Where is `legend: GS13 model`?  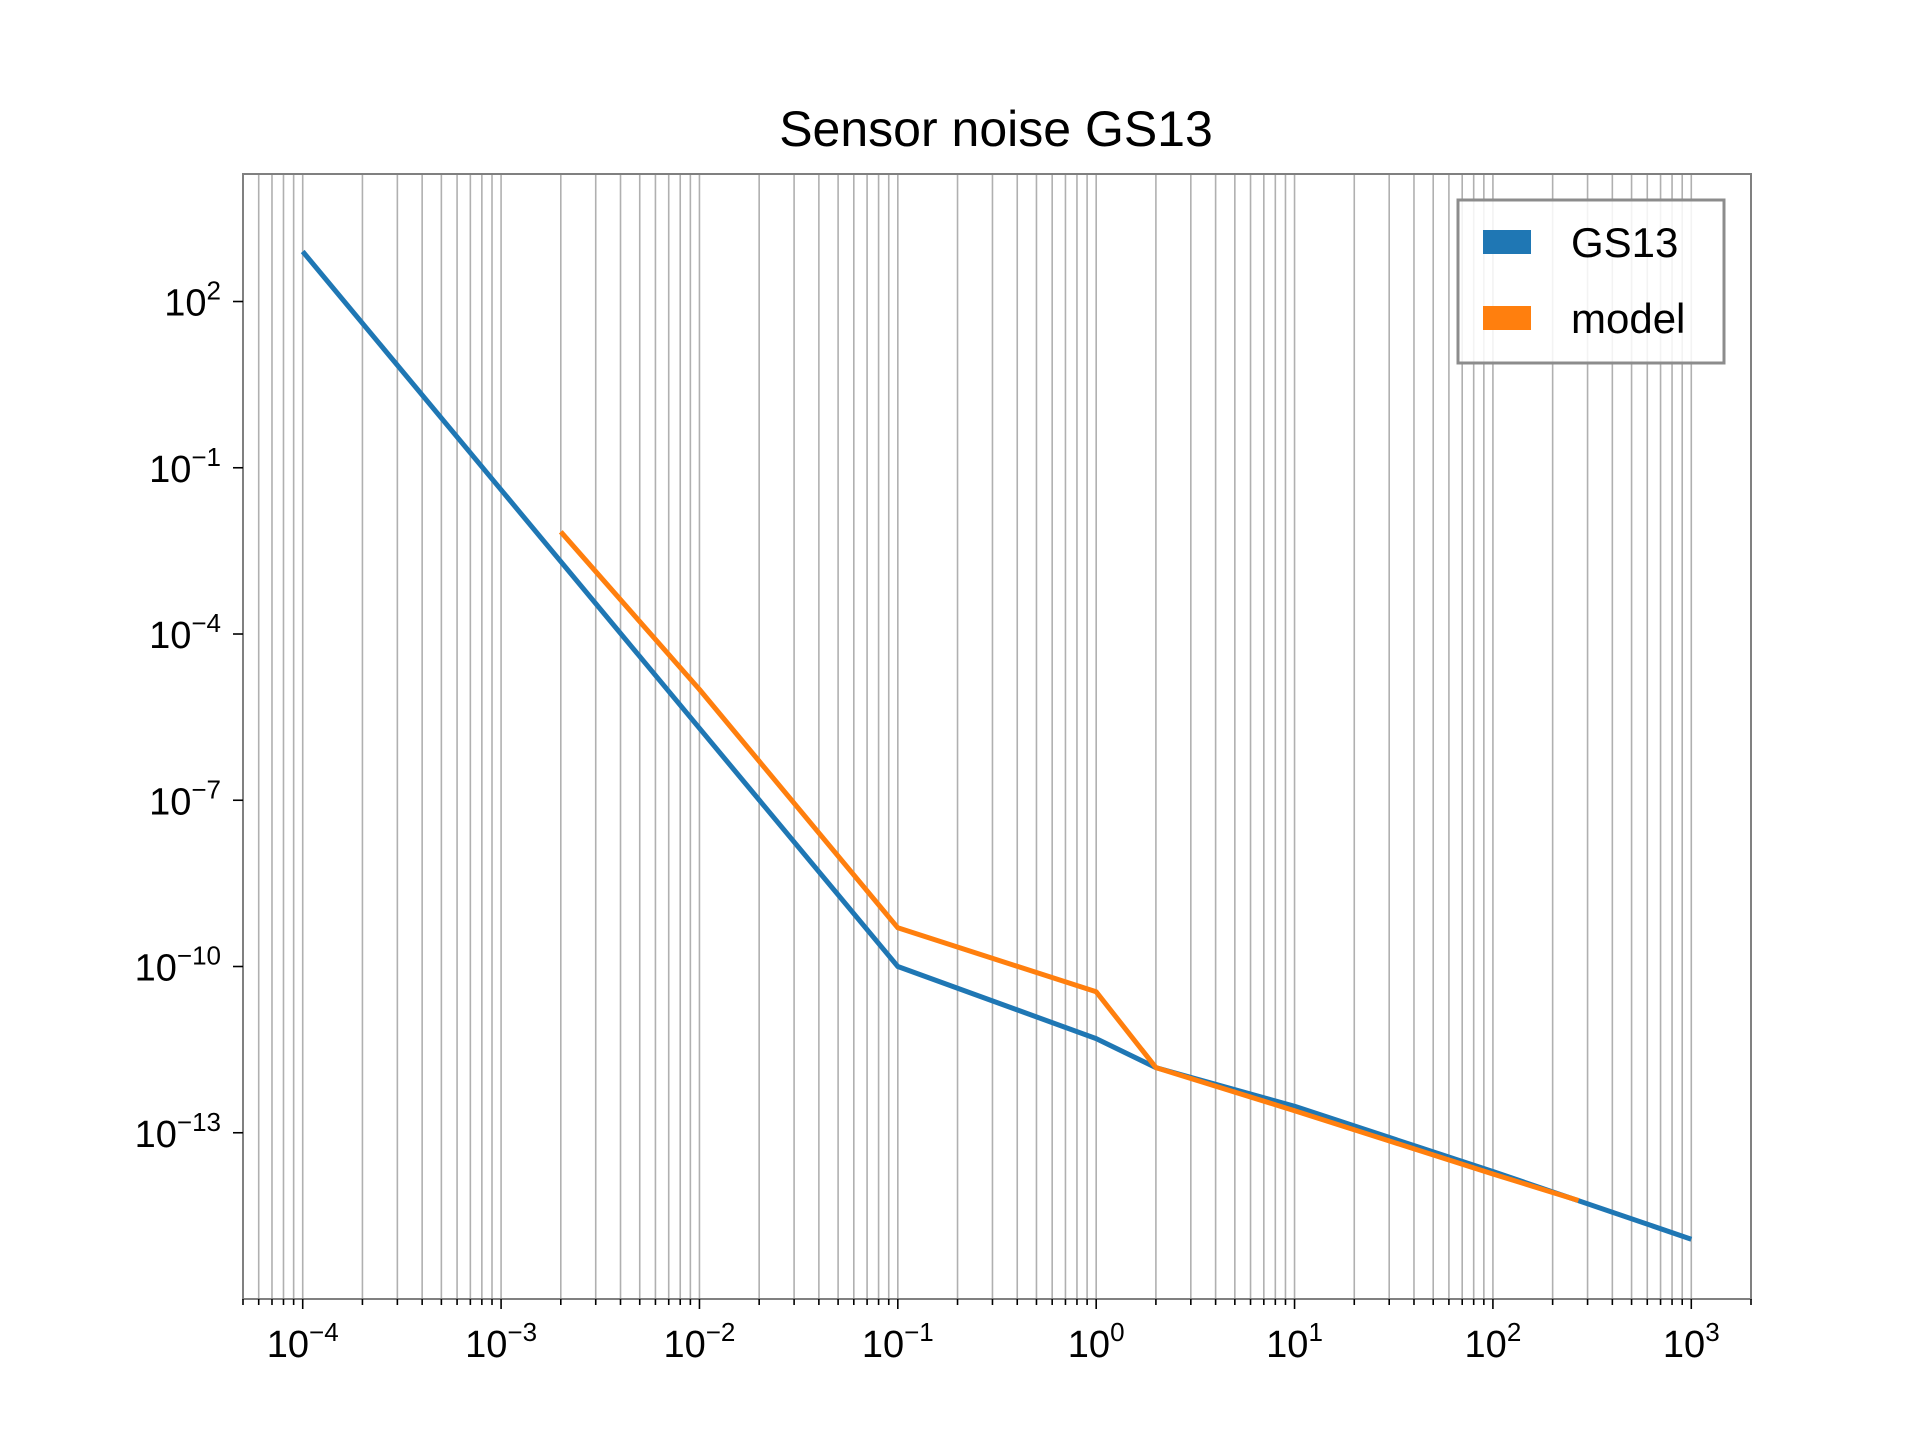 legend: GS13 model is located at coordinates (1591, 281).